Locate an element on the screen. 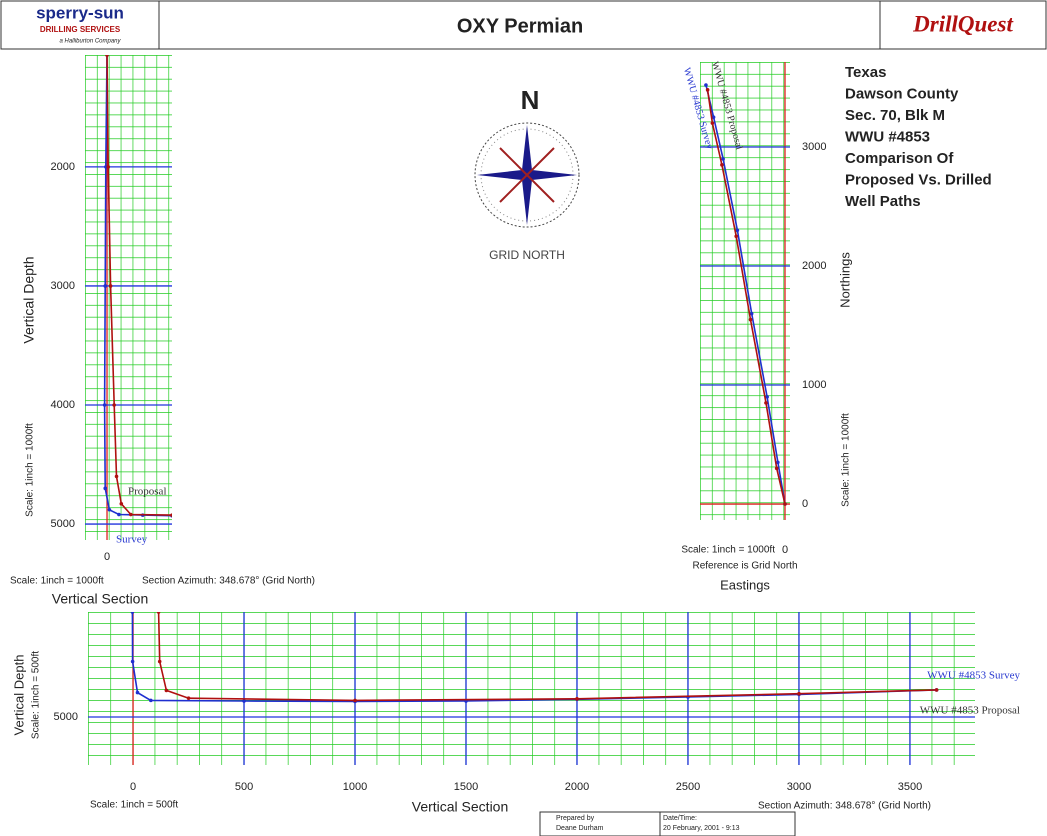  y-tick-label: 0 is located at coordinates (805, 504).